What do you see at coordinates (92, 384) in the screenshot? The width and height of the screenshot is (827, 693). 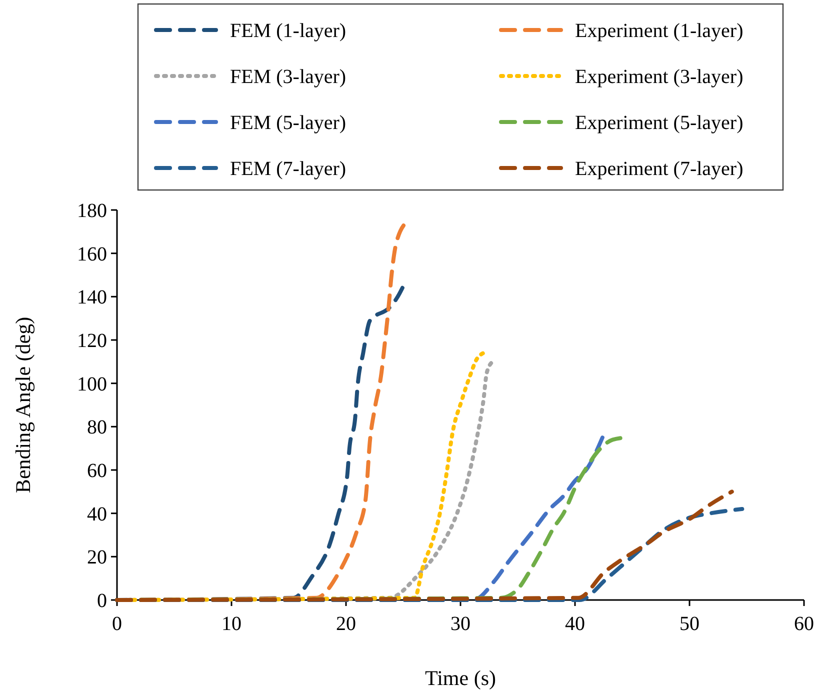 I see `y-tick-label: 100` at bounding box center [92, 384].